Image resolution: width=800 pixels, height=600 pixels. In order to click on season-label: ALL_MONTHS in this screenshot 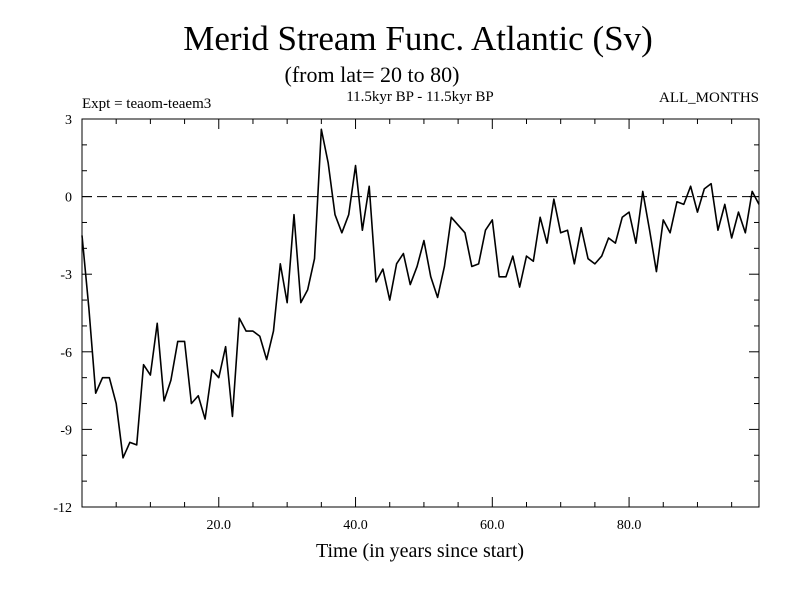, I will do `click(709, 98)`.